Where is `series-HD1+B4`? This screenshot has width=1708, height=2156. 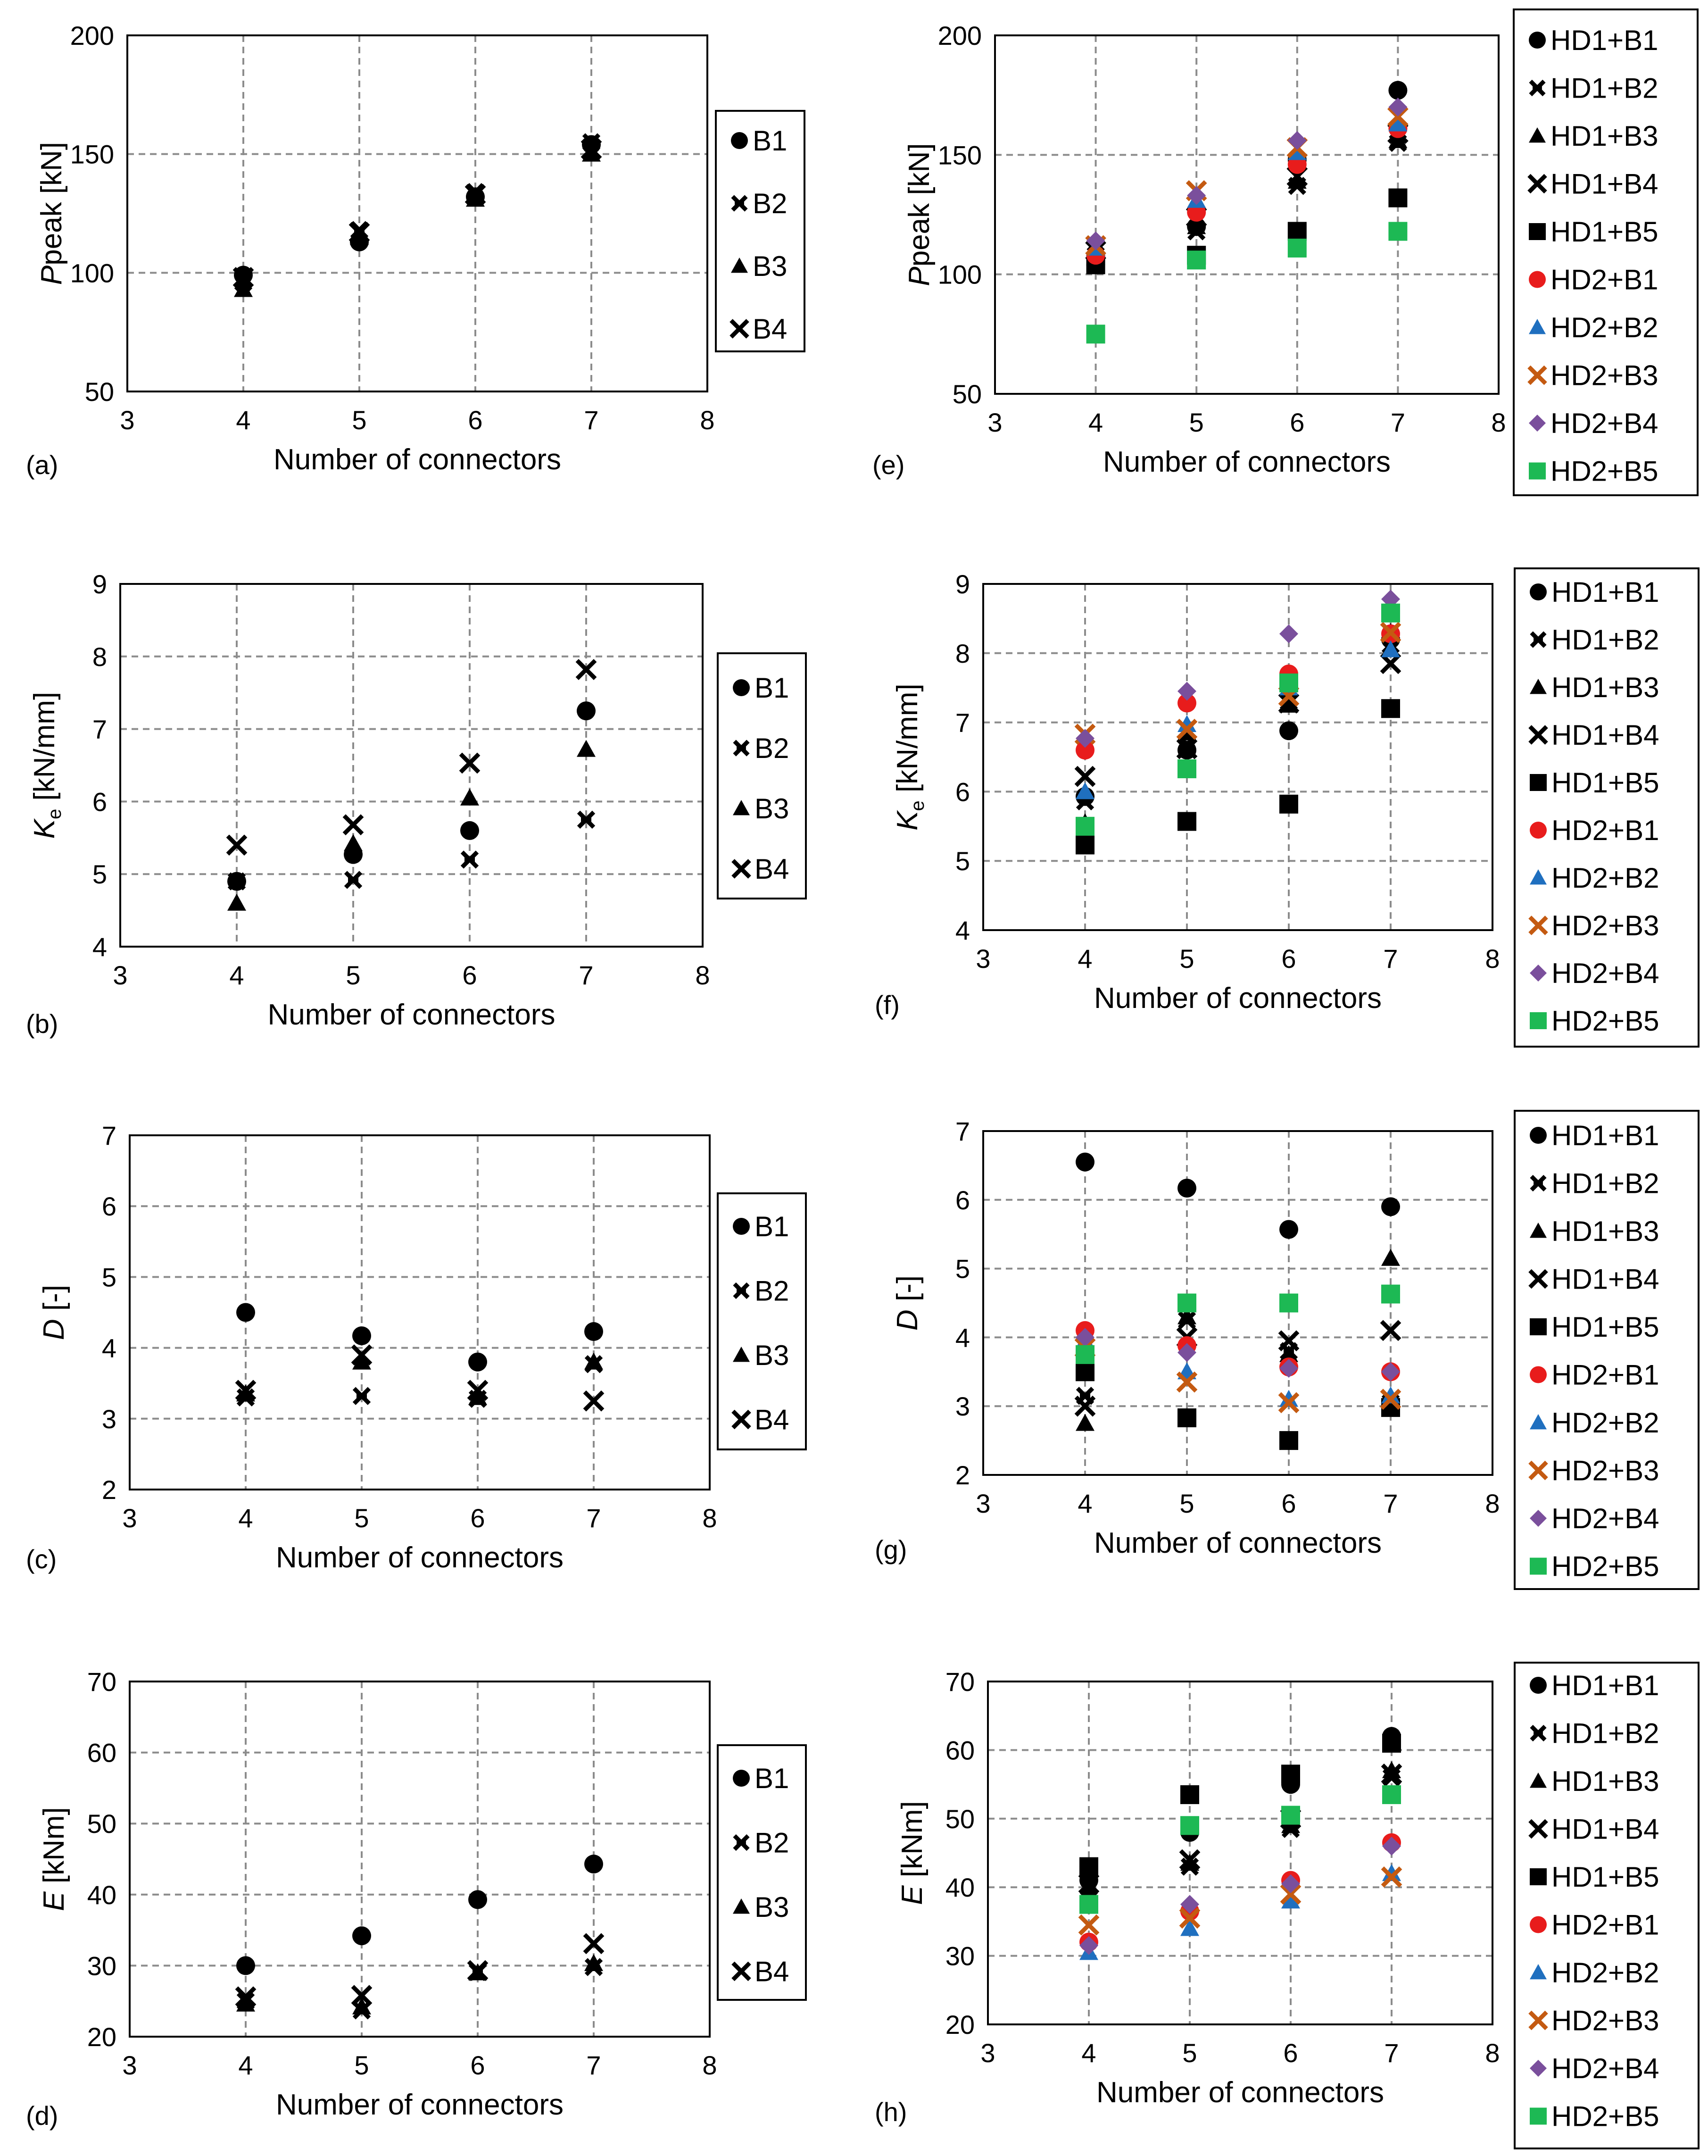 series-HD1+B4 is located at coordinates (1240, 1829).